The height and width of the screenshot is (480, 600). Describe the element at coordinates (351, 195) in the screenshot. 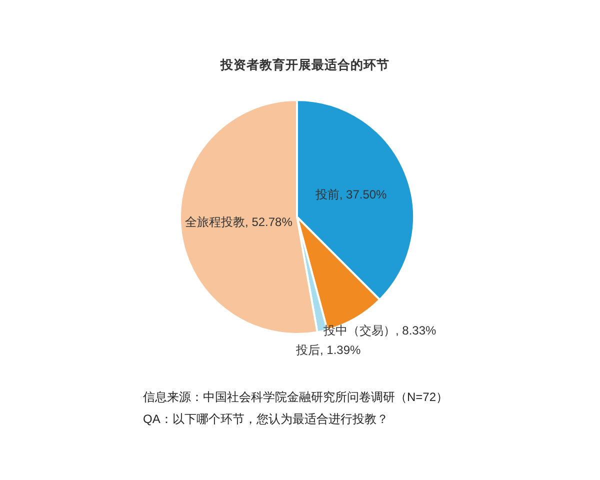

I see `slice-label: 投前, 37.50%` at that location.